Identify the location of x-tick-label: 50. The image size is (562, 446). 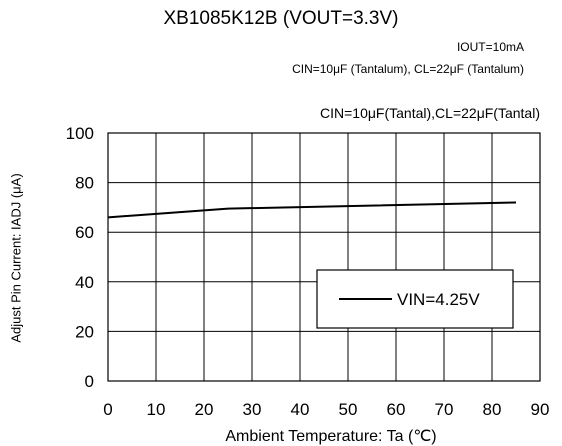
(348, 409).